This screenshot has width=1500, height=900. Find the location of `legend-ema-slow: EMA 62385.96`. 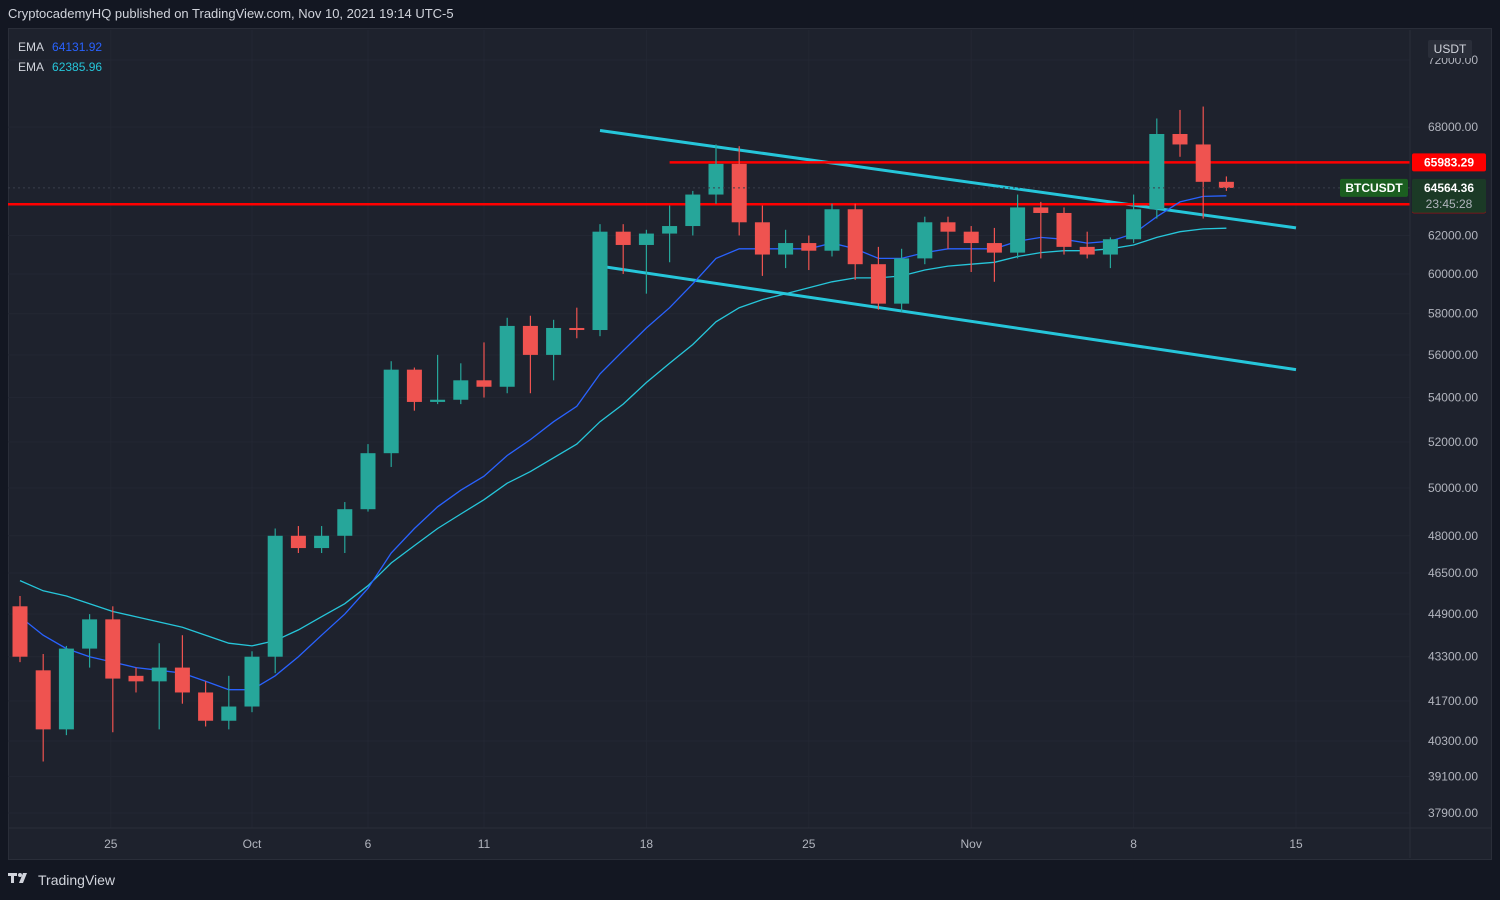

legend-ema-slow: EMA 62385.96 is located at coordinates (60, 67).